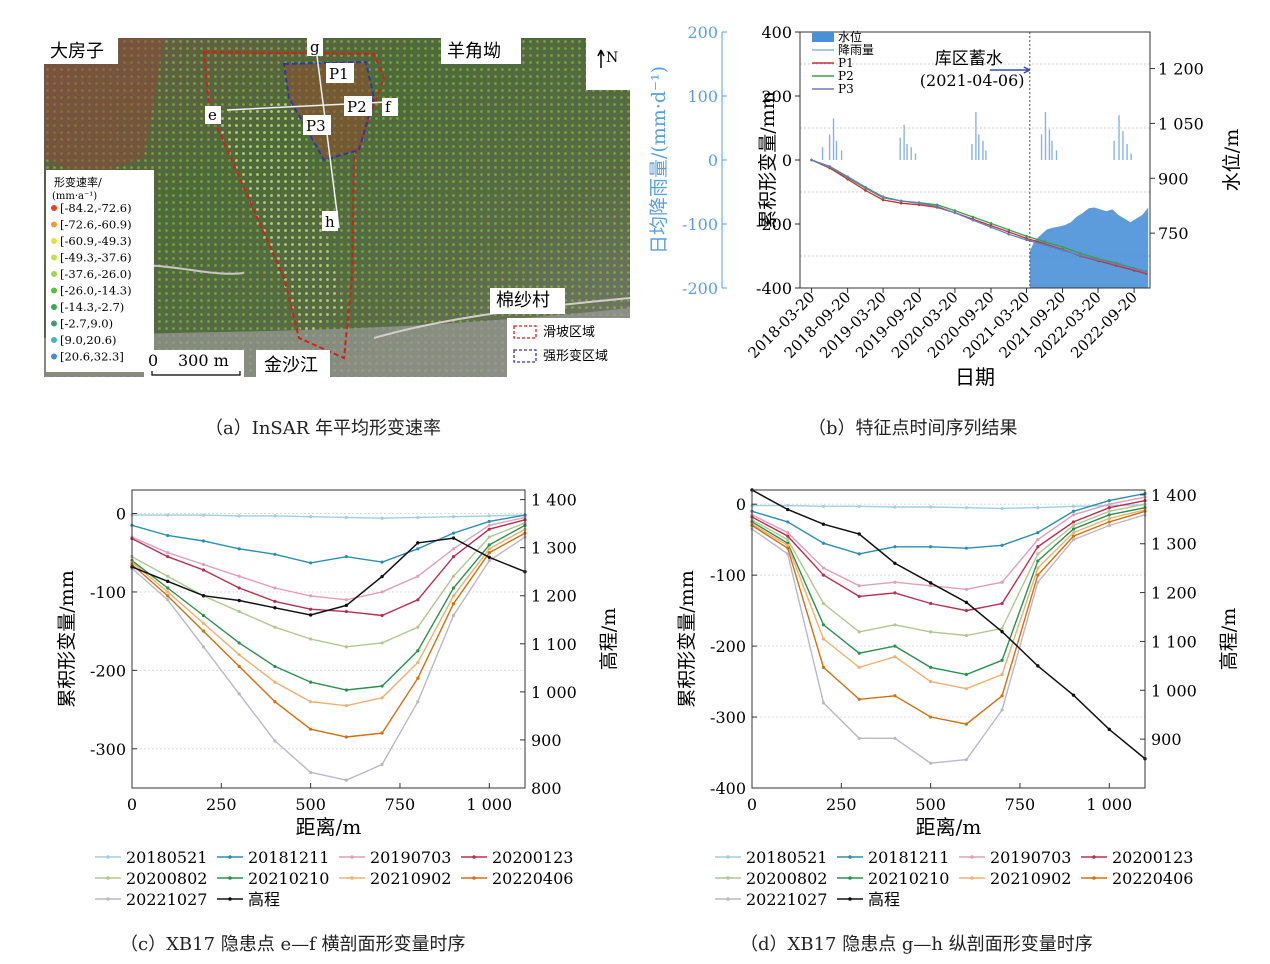 The width and height of the screenshot is (1270, 964). Describe the element at coordinates (166, 857) in the screenshot. I see `legend-label: 20180521` at that location.